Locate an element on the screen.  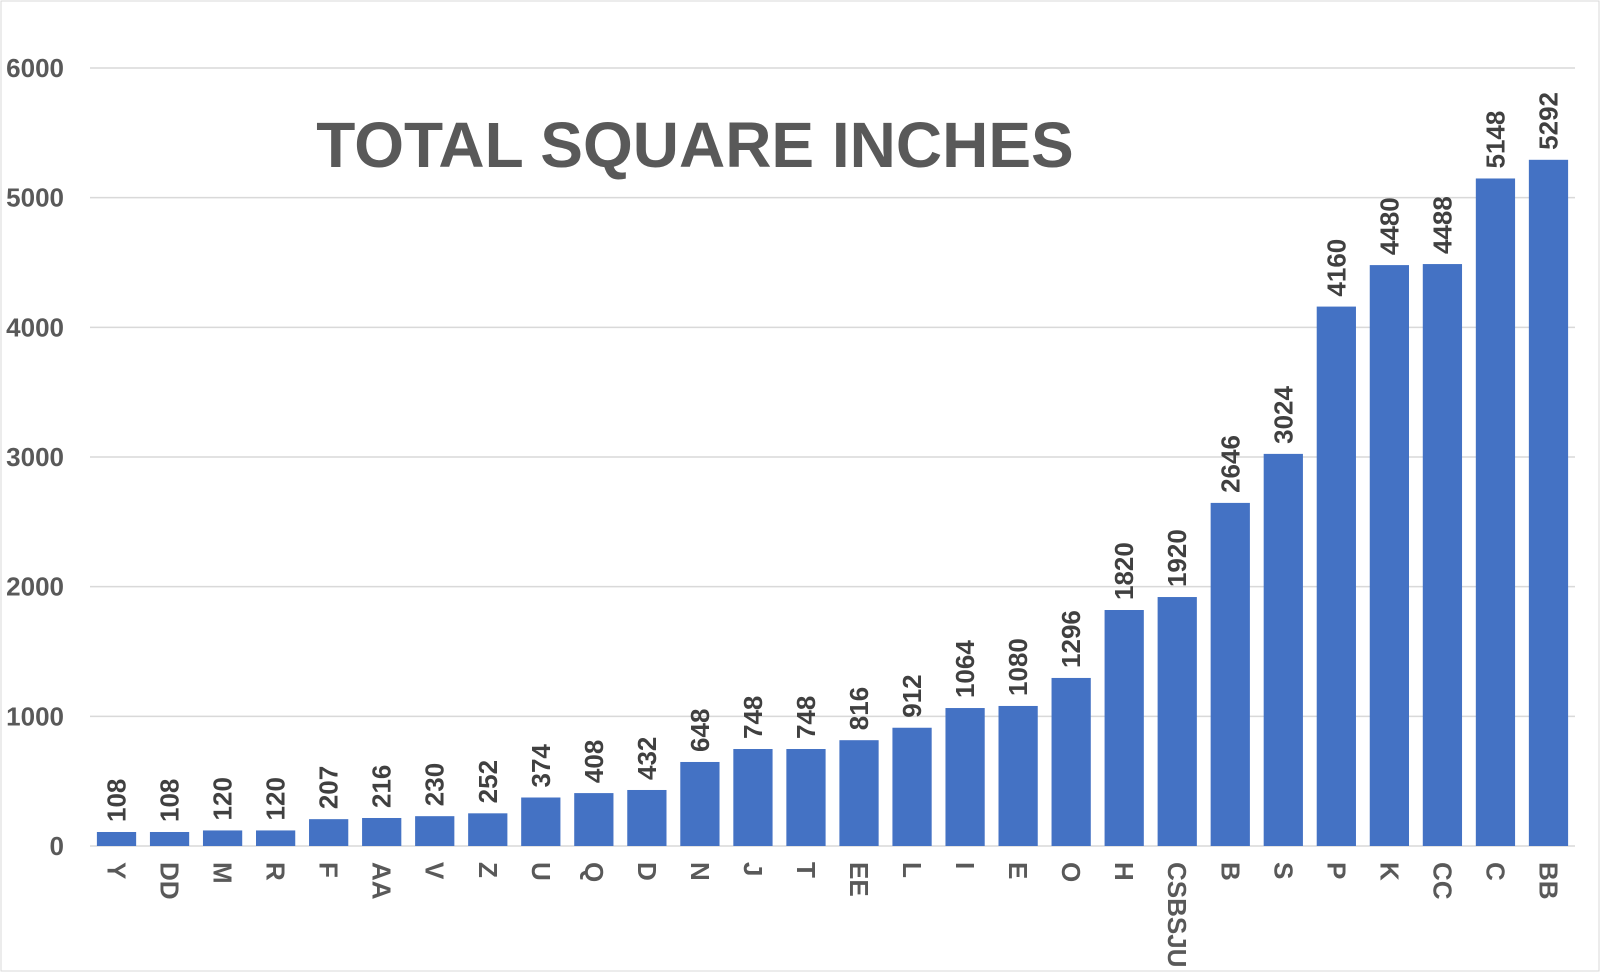
x-category-label: M is located at coordinates (223, 873).